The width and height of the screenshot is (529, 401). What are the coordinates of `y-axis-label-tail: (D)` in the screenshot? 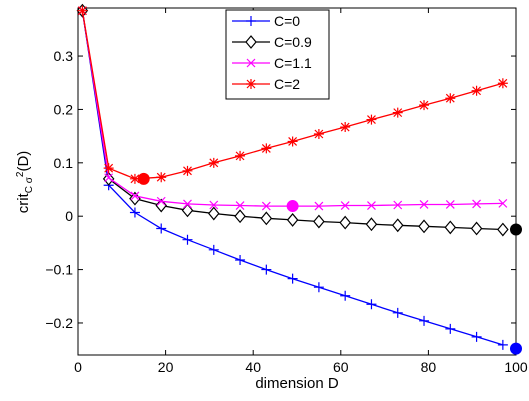 It's located at (23, 161).